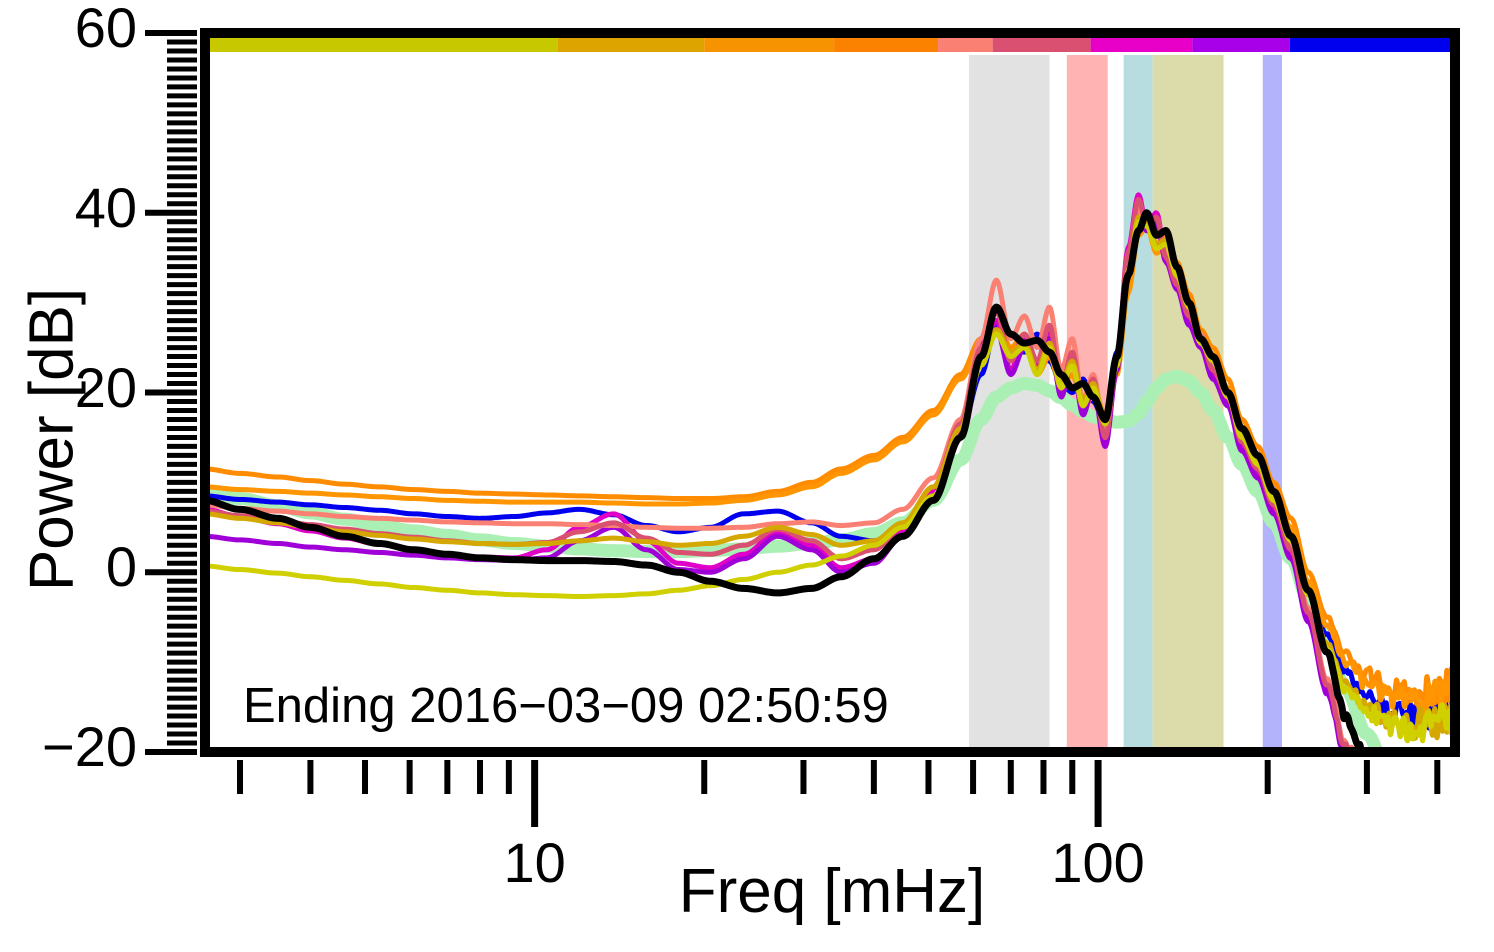 Image resolution: width=1494 pixels, height=952 pixels. I want to click on axis-spine-top, so click(830, 33).